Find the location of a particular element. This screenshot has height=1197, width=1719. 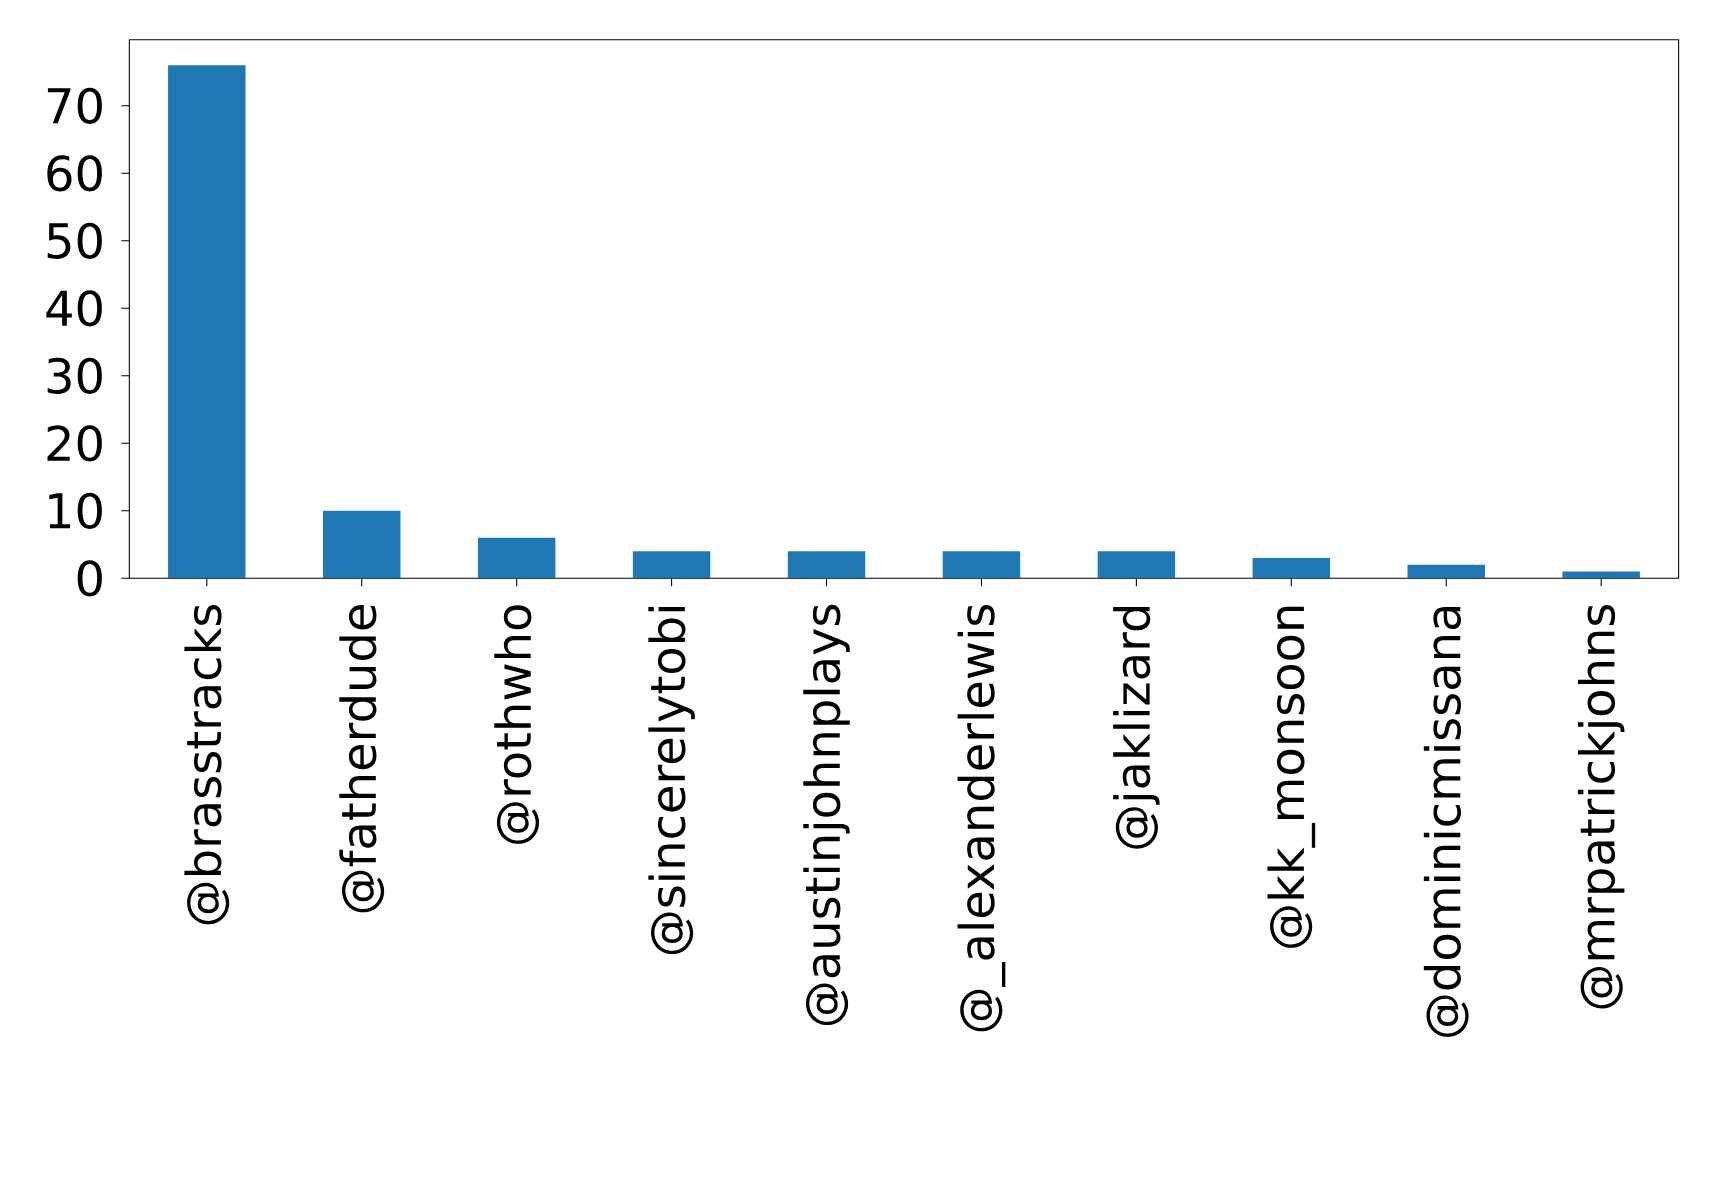

y-tick-label: 20 is located at coordinates (74, 443).